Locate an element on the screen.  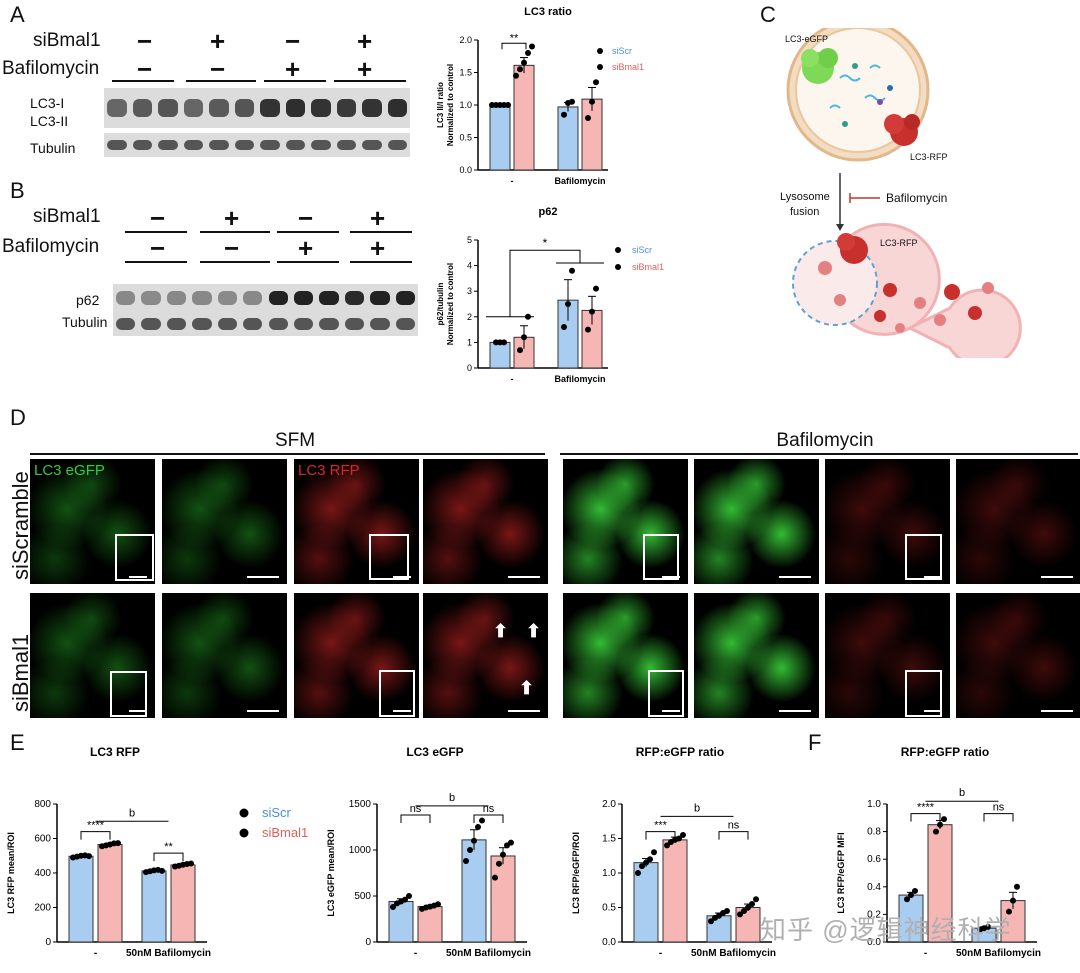
y-tick-label: 5 is located at coordinates (469, 240).